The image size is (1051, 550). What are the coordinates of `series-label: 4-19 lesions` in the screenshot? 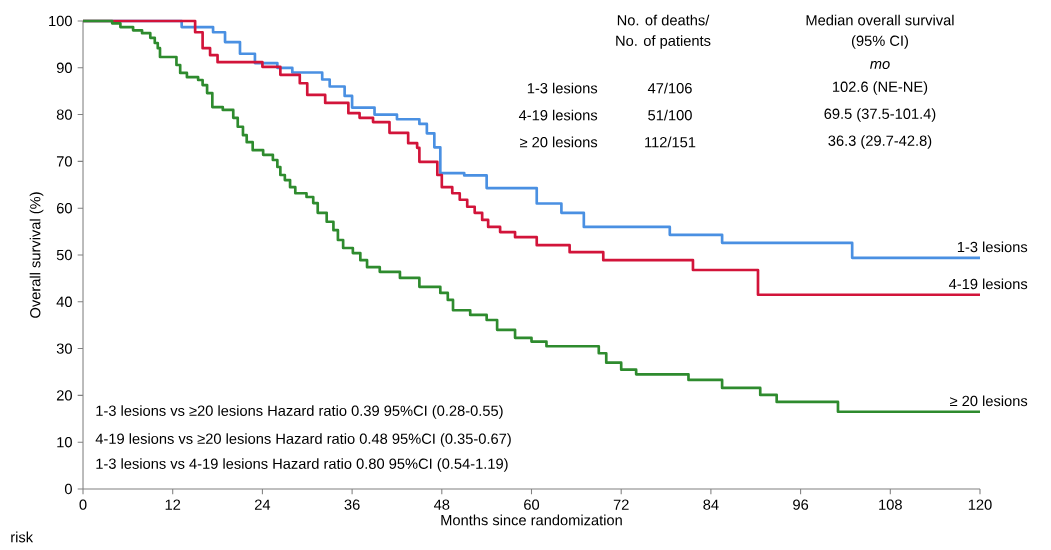 It's located at (988, 284).